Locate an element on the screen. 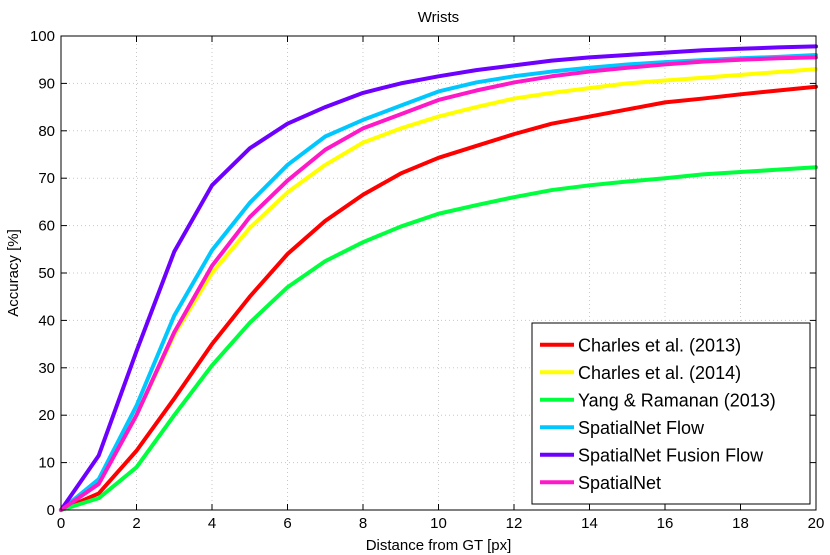  x-tick-label: 18 is located at coordinates (740, 523).